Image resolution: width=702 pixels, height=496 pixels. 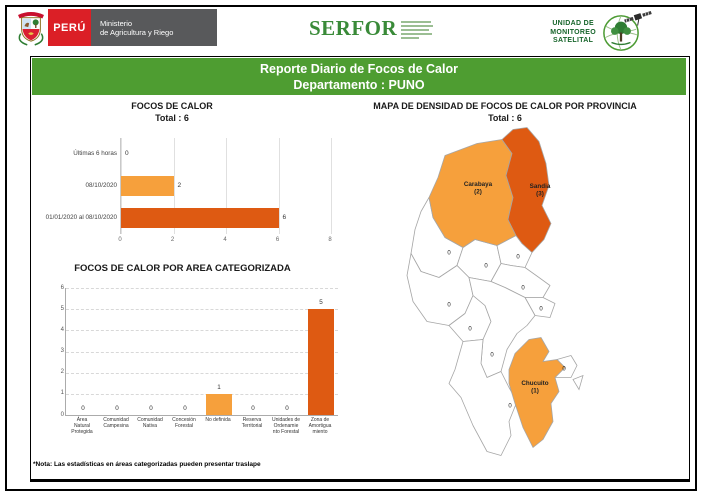 I want to click on value-label: 2, so click(x=179, y=185).